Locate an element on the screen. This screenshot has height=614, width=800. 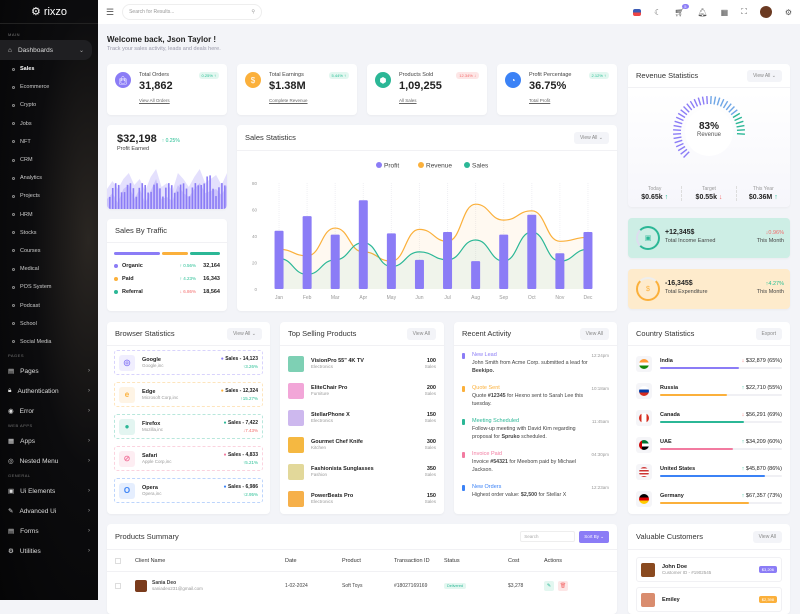
legend-item: Revenue is located at coordinates (435, 166).